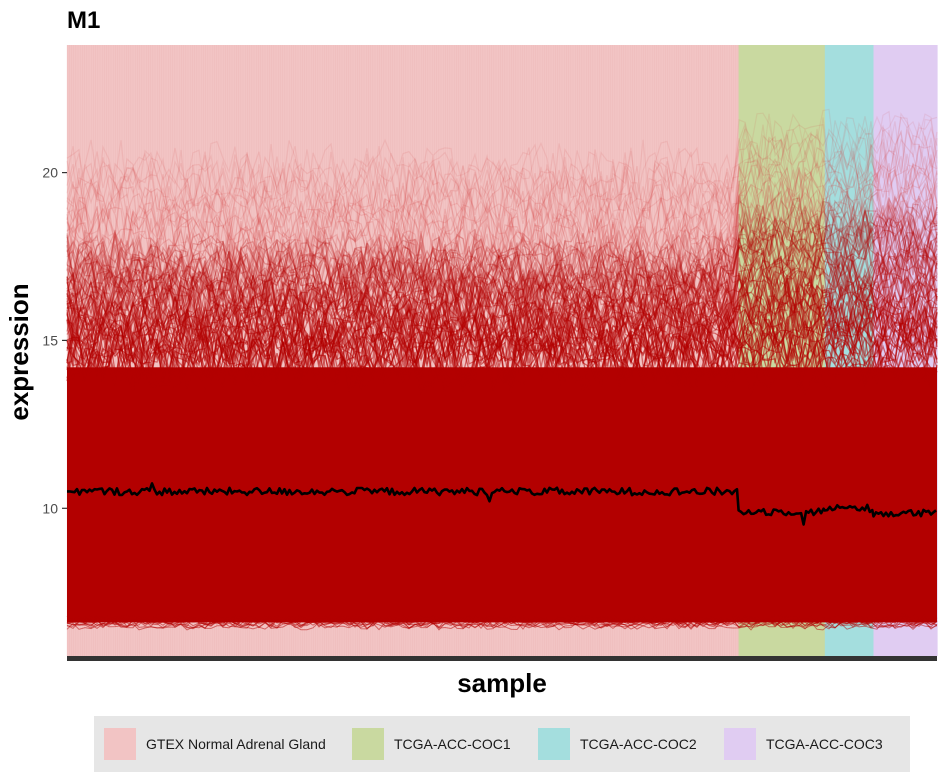 This screenshot has height=777, width=945. I want to click on y-axis: 10 15 20, so click(54, 340).